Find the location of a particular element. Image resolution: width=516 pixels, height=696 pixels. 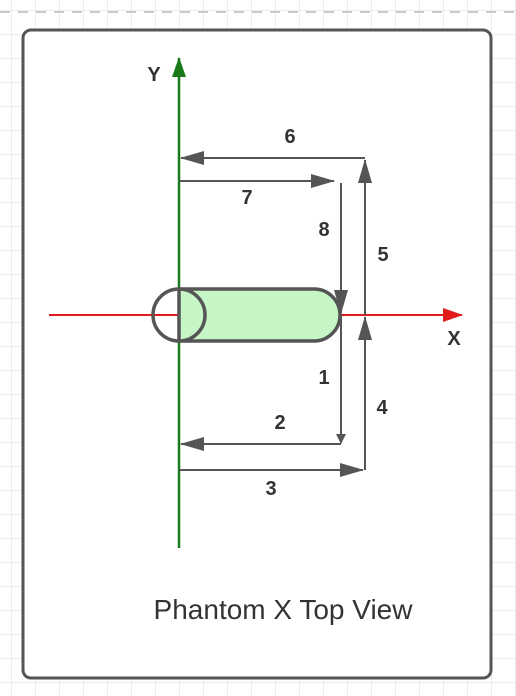

movement-label-8: 8 is located at coordinates (323, 230).